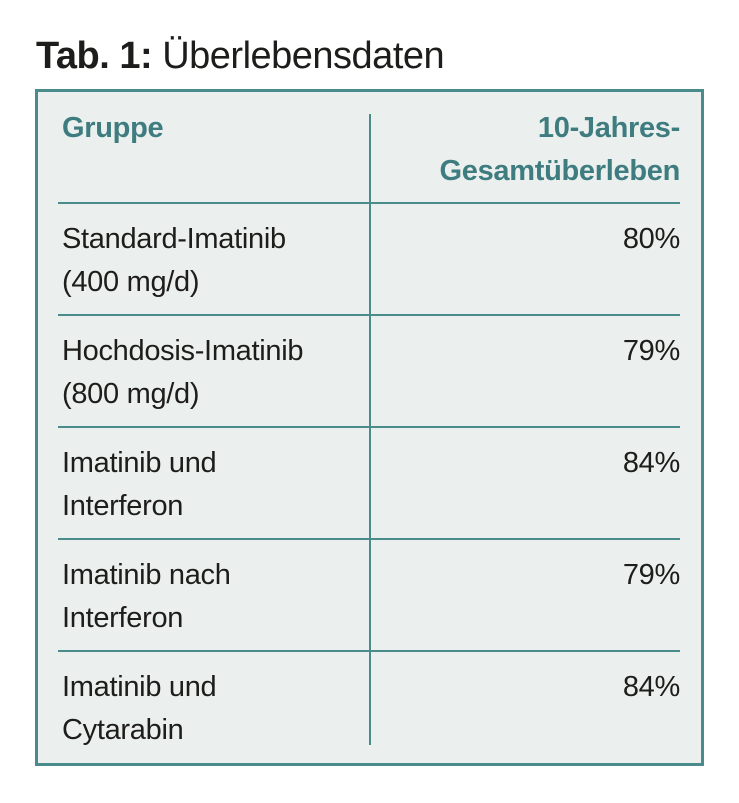 The width and height of the screenshot is (739, 803). Describe the element at coordinates (94, 56) in the screenshot. I see `table-caption-number: Tab. 1:` at that location.